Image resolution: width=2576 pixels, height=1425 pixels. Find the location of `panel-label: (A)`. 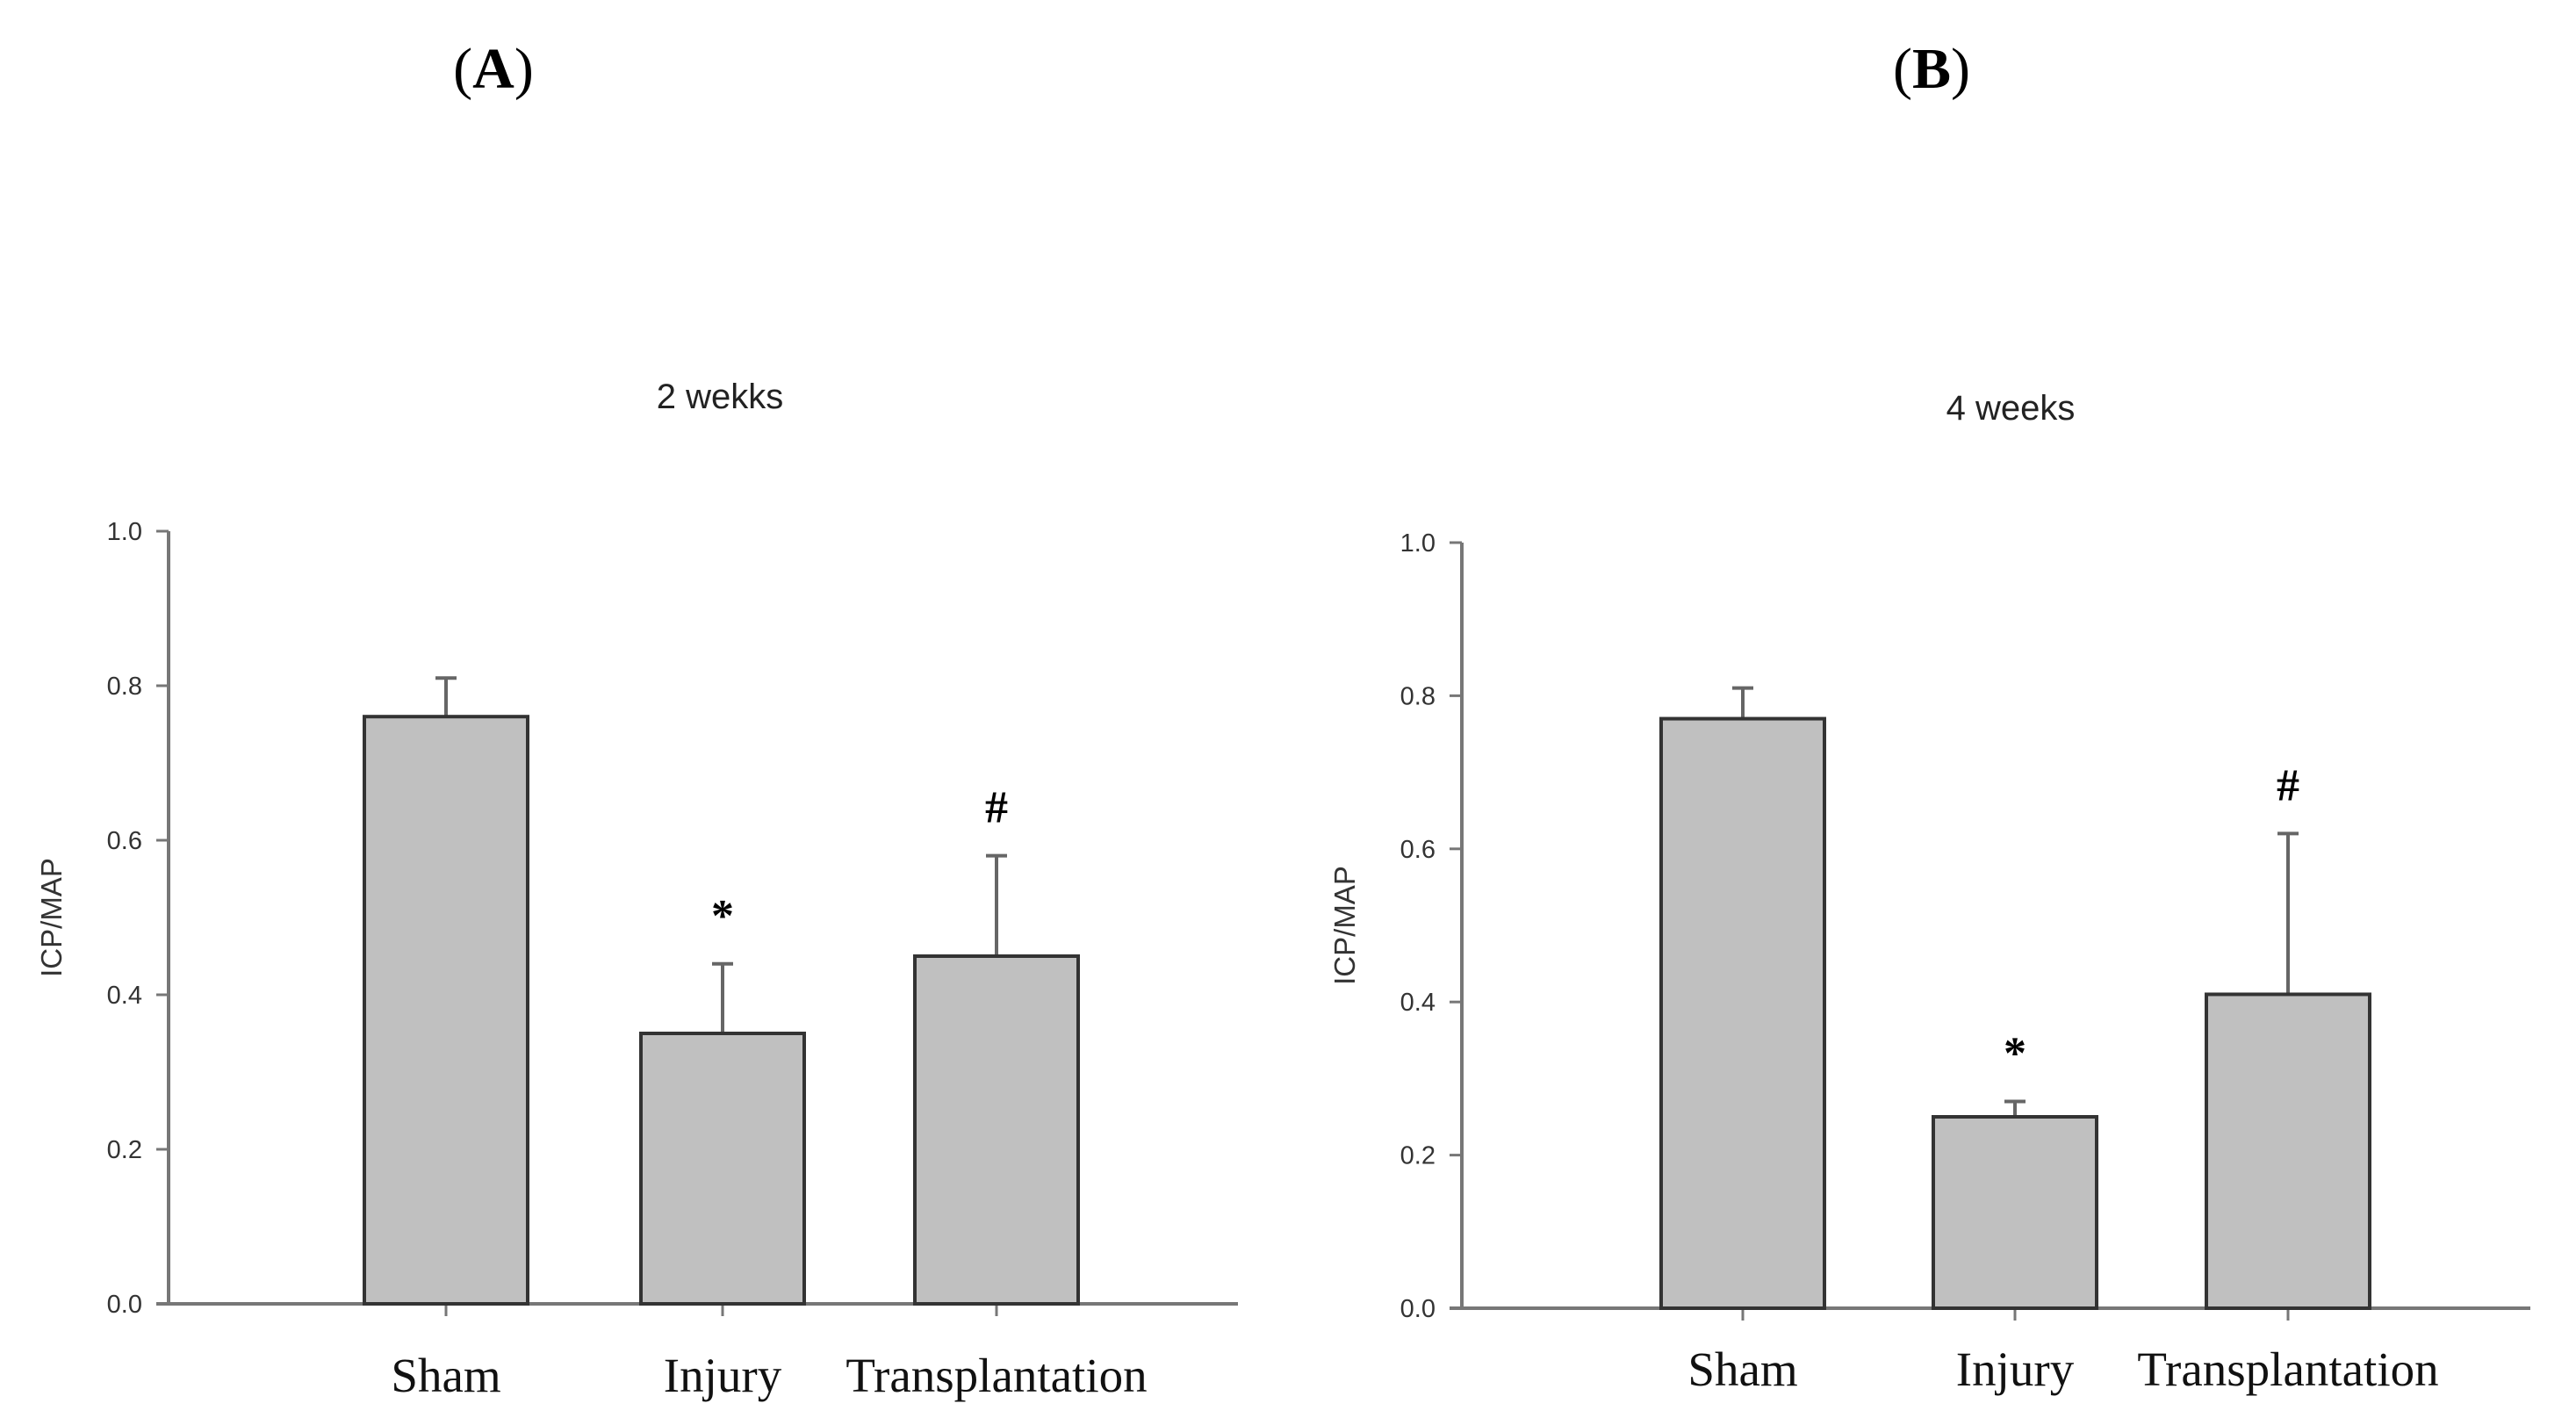

panel-label: (A) is located at coordinates (493, 69).